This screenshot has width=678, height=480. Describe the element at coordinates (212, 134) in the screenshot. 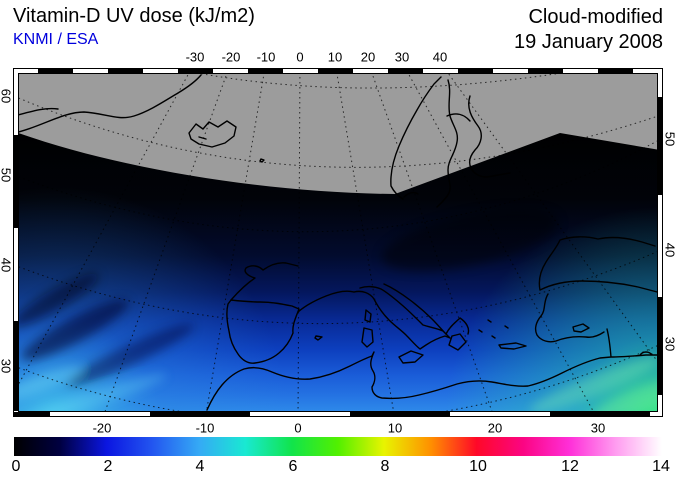

I see `coast-iceland` at that location.